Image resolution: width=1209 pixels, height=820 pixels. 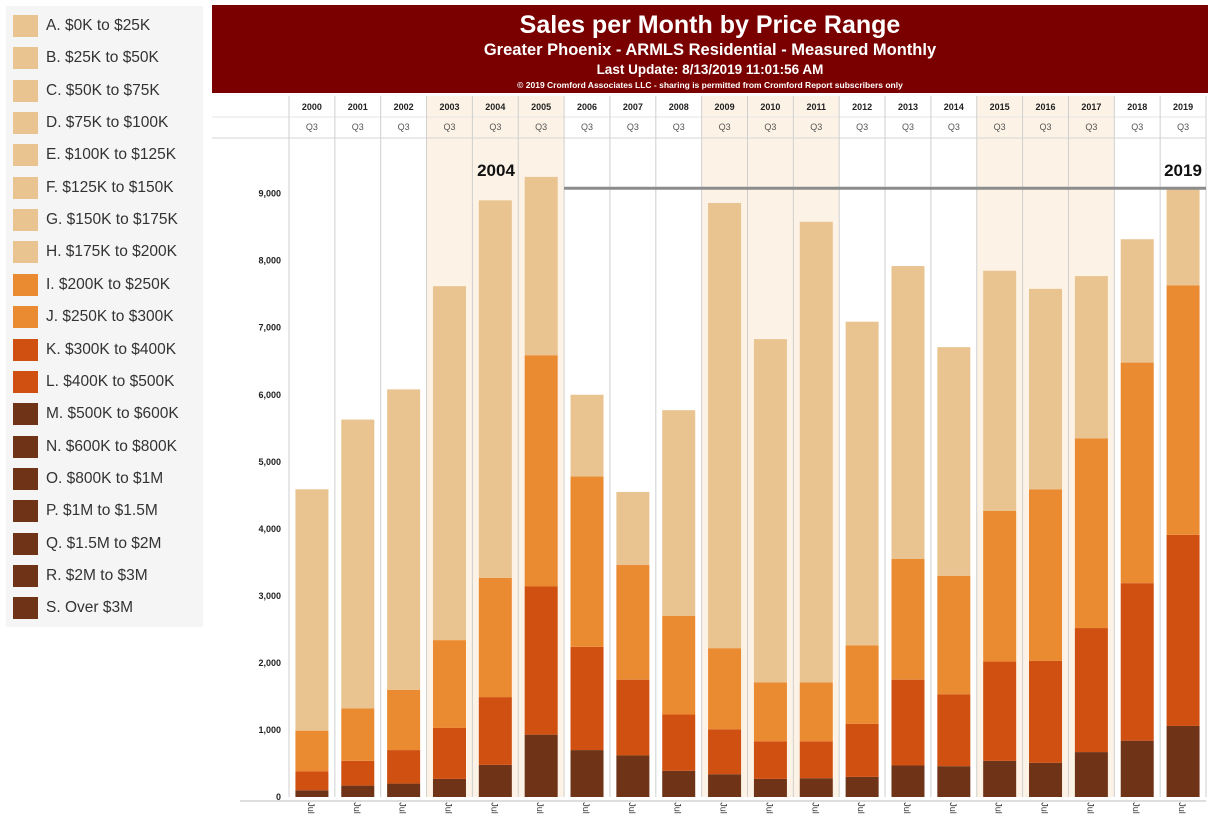 What do you see at coordinates (96, 414) in the screenshot?
I see `legend-item: M. $500K to $600K` at bounding box center [96, 414].